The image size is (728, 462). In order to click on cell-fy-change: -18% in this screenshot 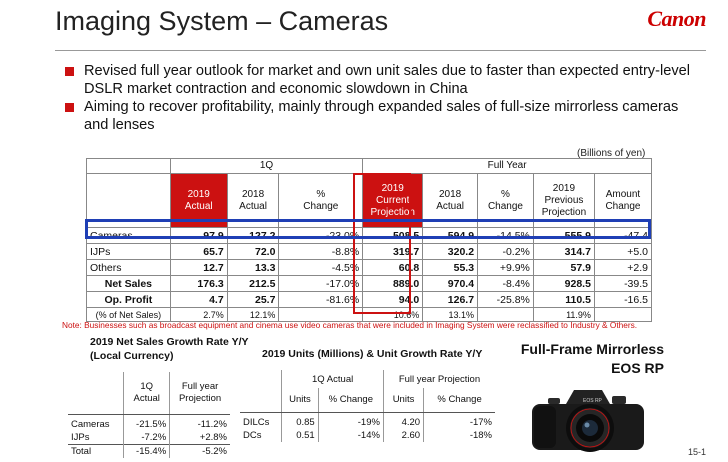, I will do `click(480, 435)`.